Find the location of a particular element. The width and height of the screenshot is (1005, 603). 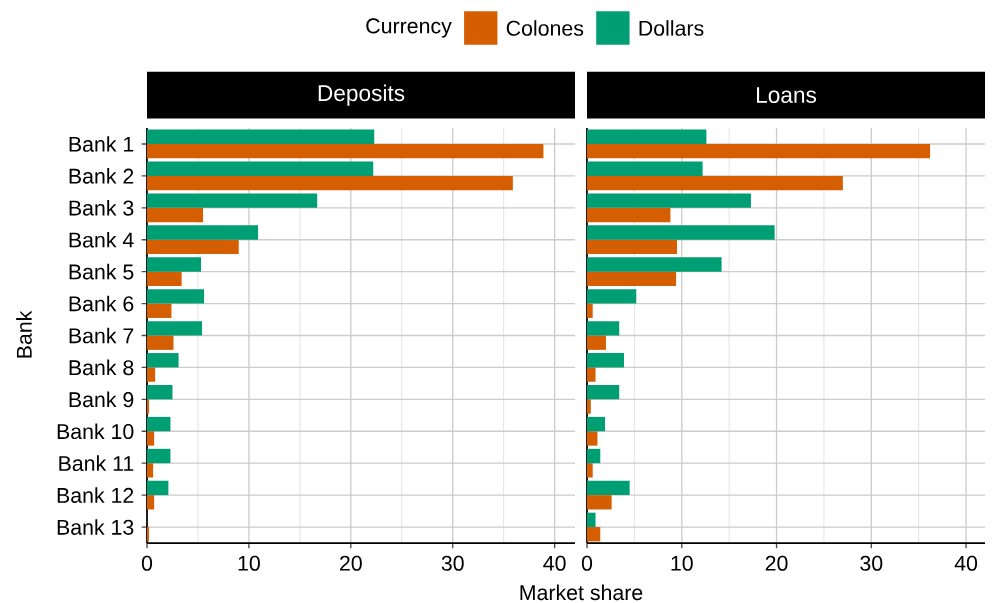

y-tick-label: Bank 2 is located at coordinates (101, 176).